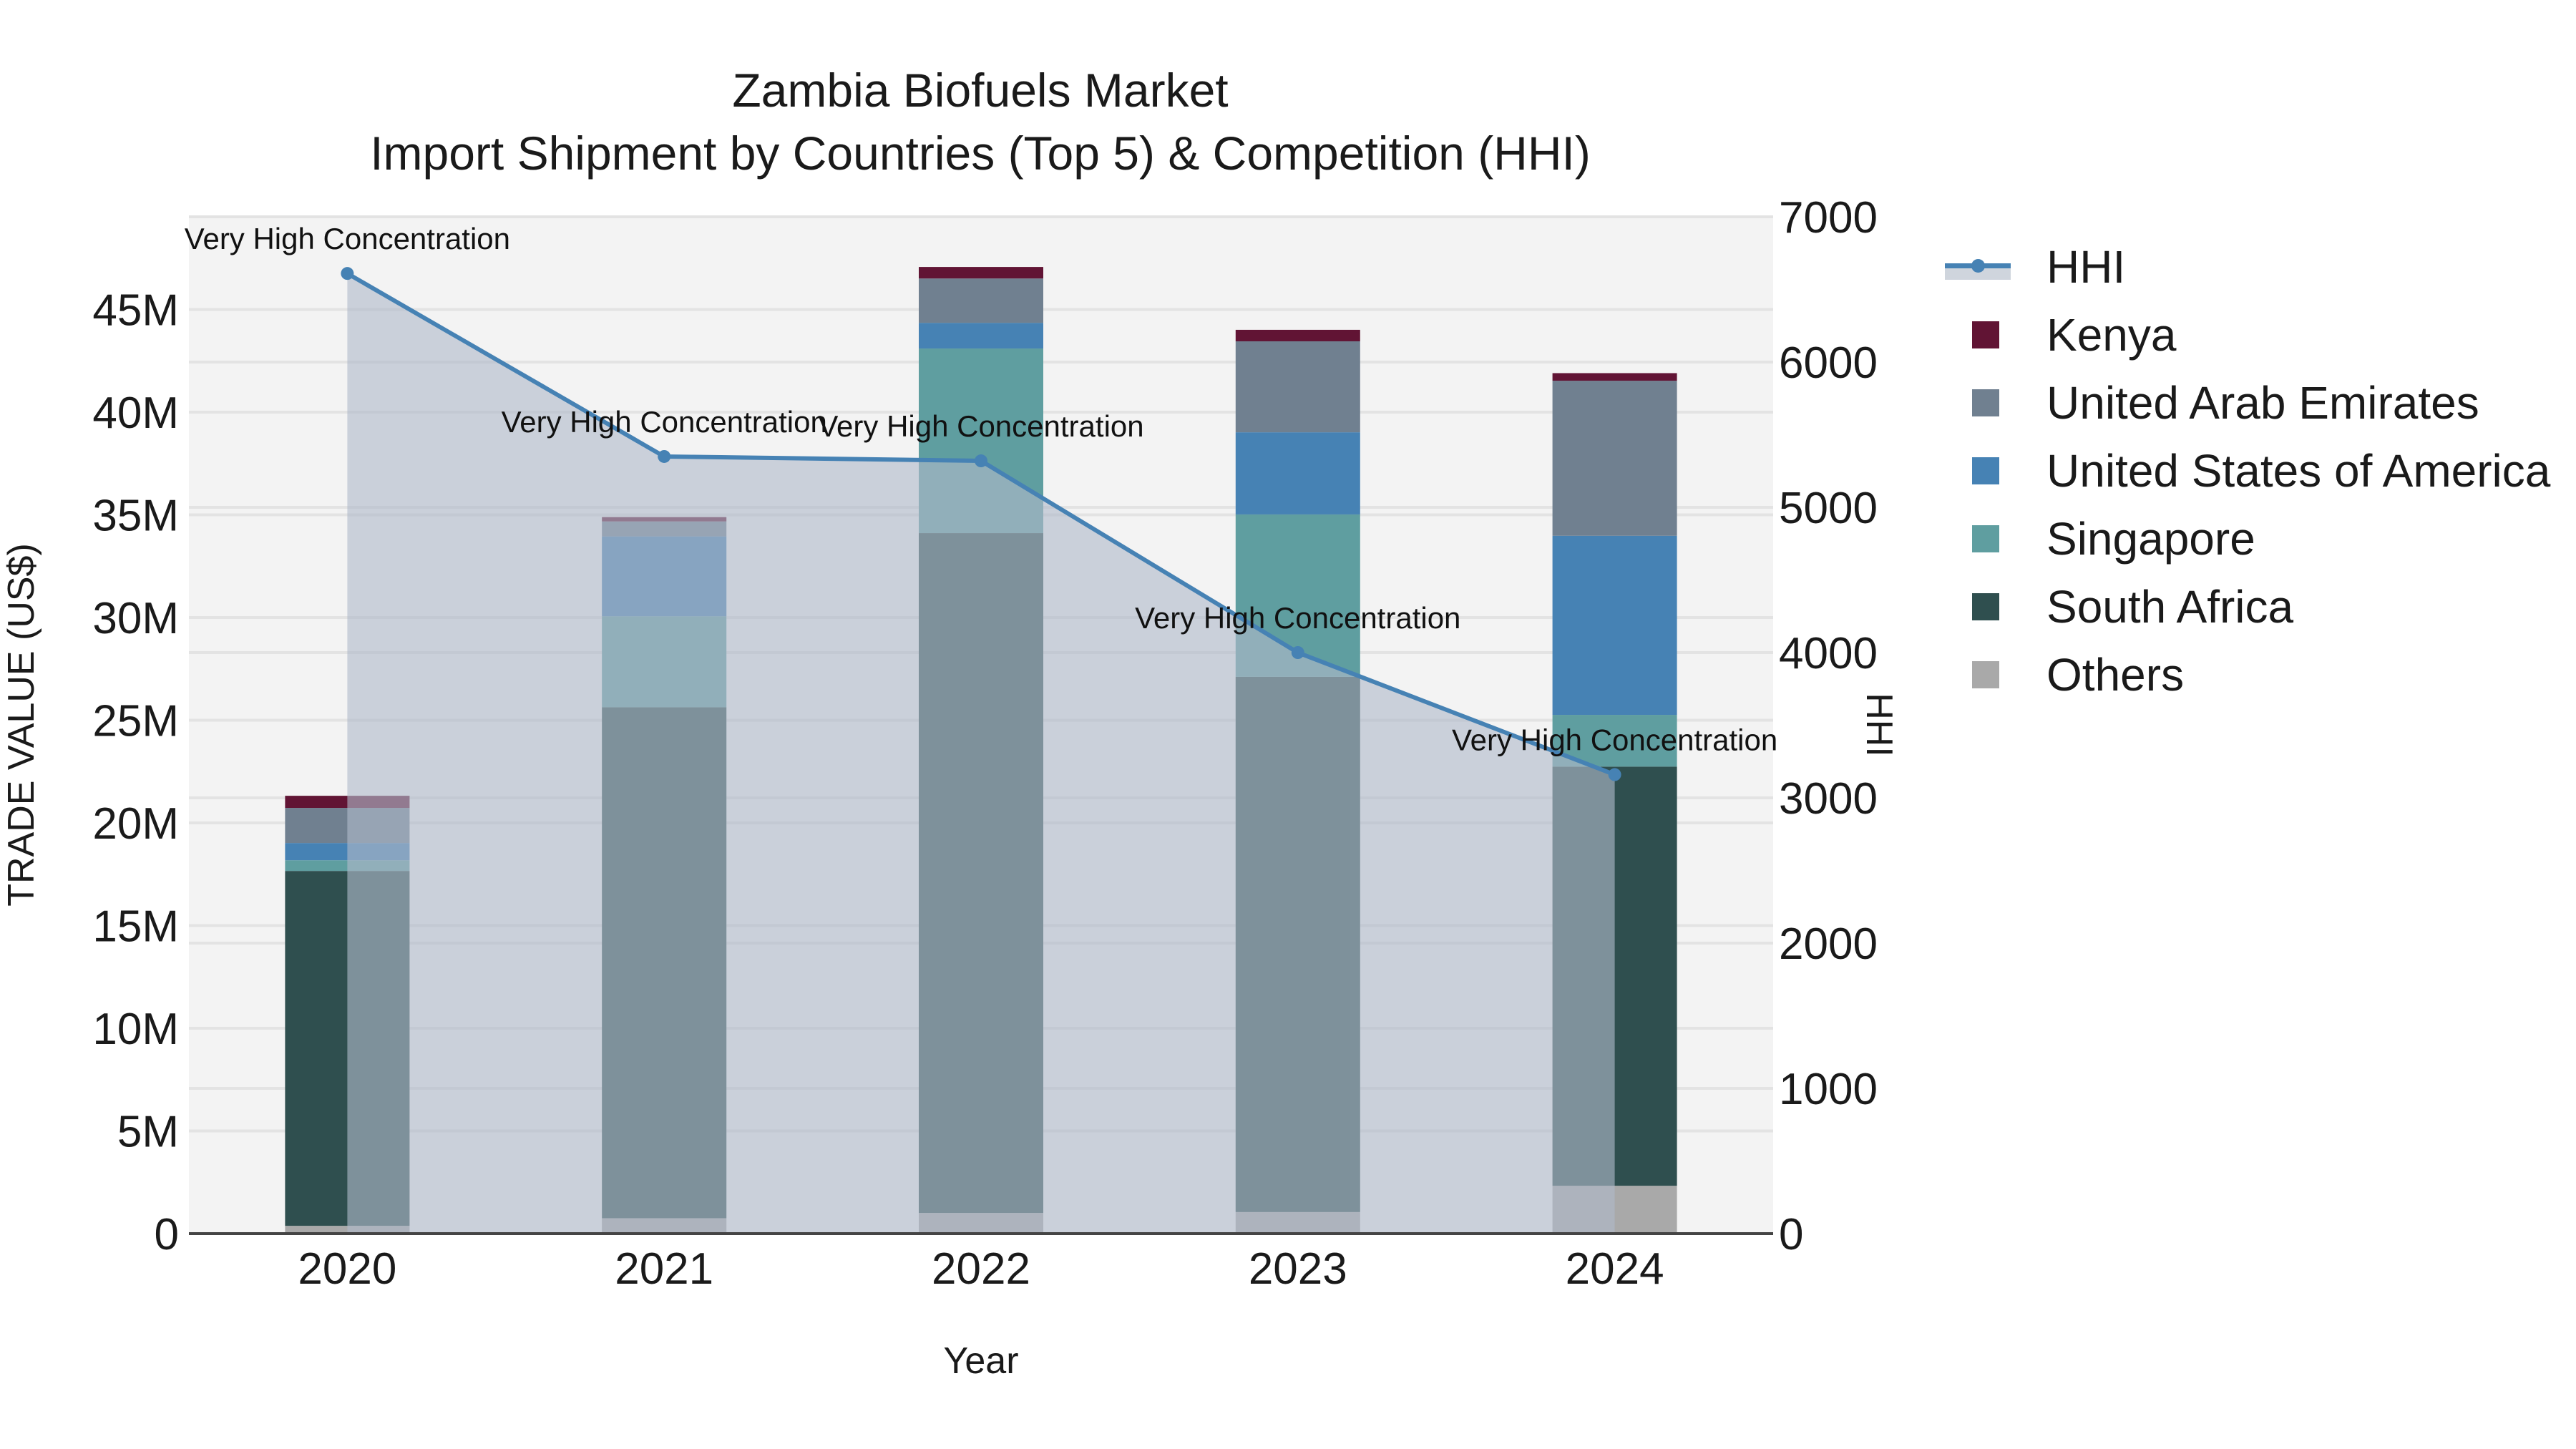  Describe the element at coordinates (2262, 402) in the screenshot. I see `legend-label: United Arab Emirates` at that location.